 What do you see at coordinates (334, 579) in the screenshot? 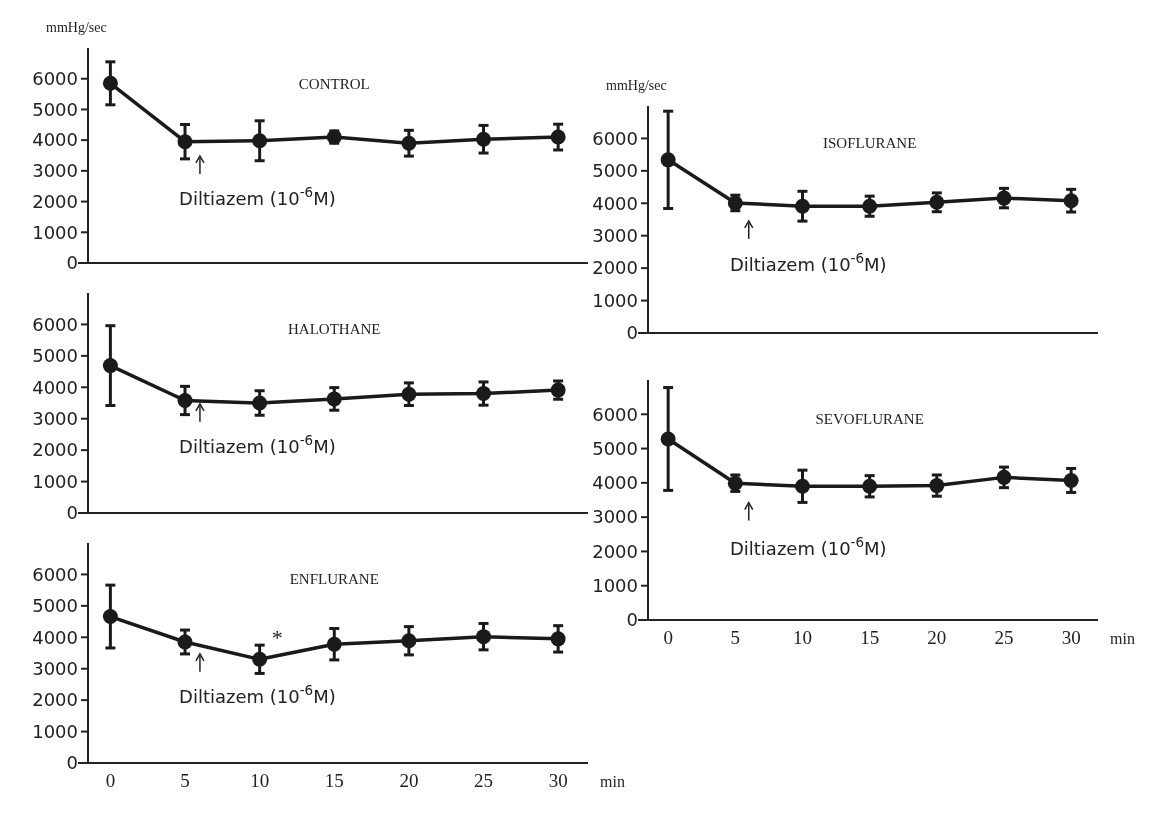
I see `text: ENFLURANE` at bounding box center [334, 579].